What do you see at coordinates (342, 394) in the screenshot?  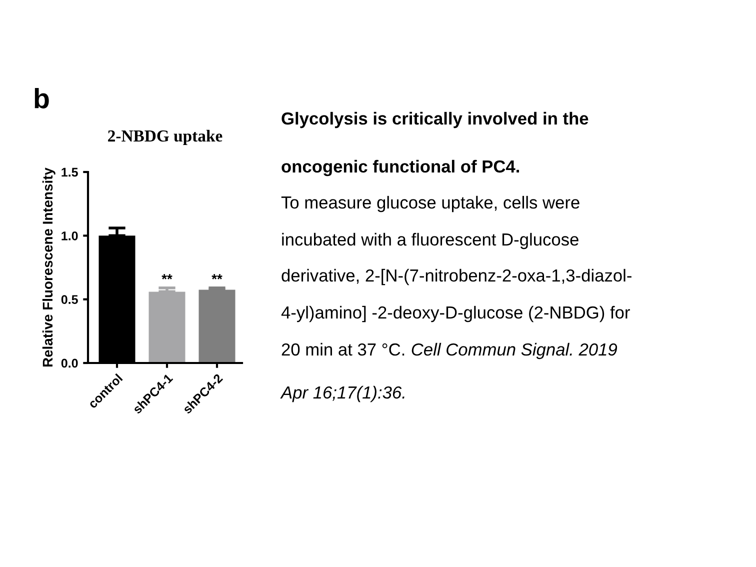 I see `text: Apr 16;17(1):36.` at bounding box center [342, 394].